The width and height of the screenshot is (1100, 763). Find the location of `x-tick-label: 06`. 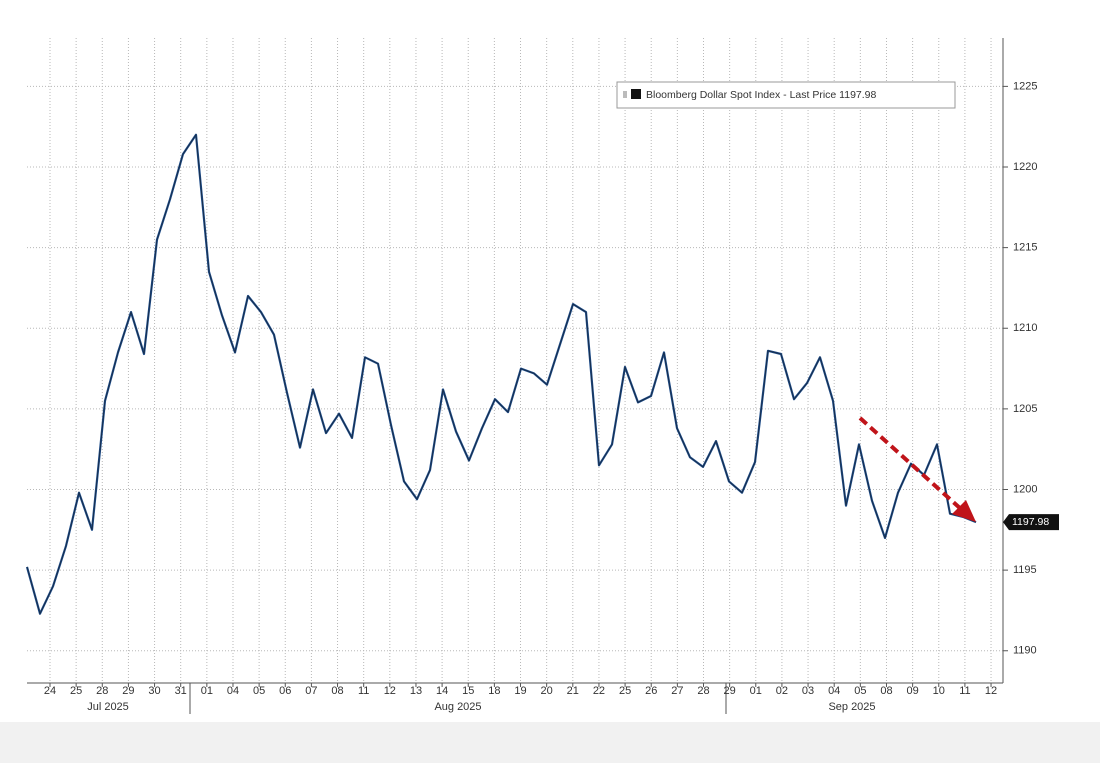

x-tick-label: 06 is located at coordinates (285, 691).